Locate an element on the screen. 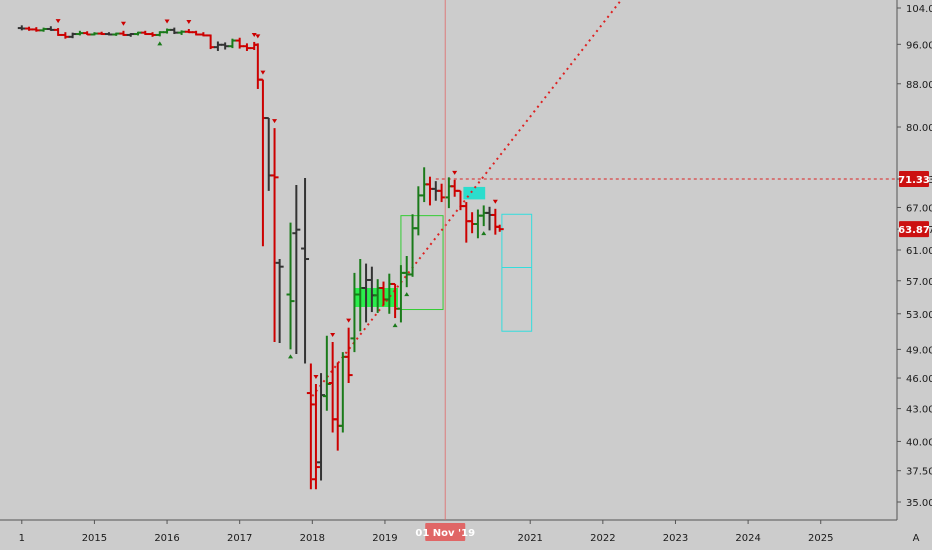 This screenshot has width=932, height=550. x-tick-label: 2016 is located at coordinates (166, 538).